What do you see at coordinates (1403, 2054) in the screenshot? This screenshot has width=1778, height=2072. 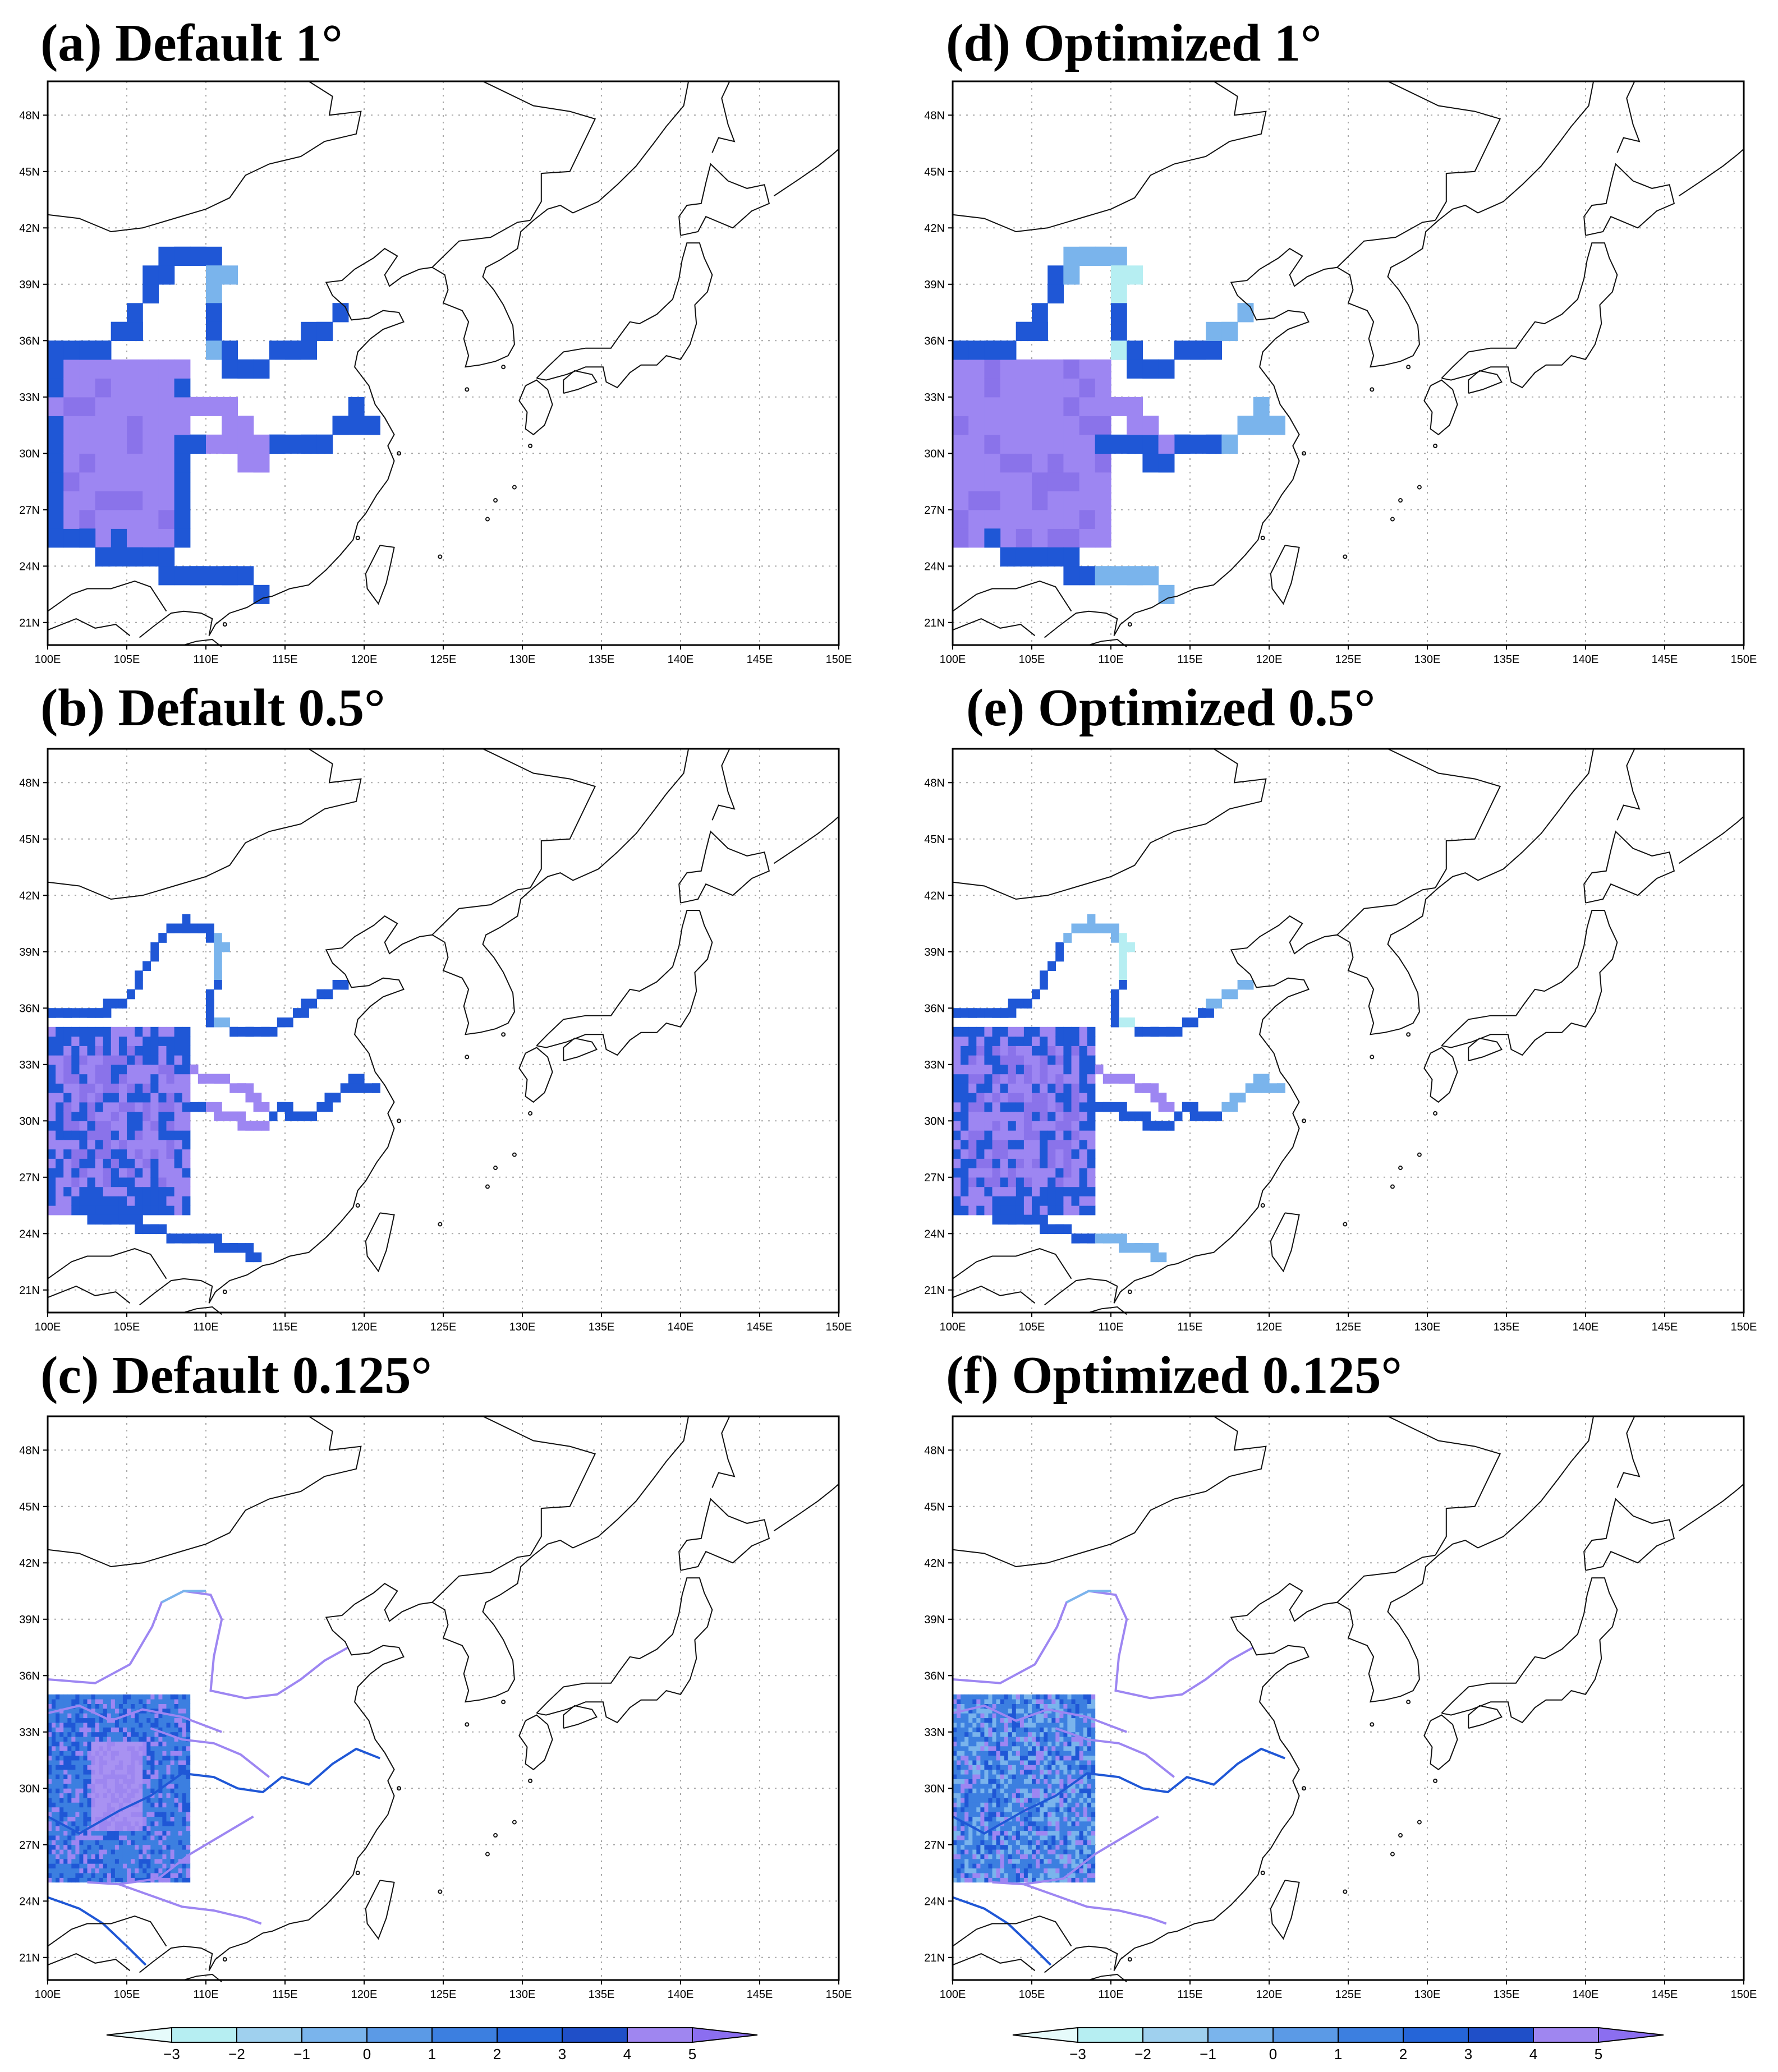 I see `colorbar-label: 2` at bounding box center [1403, 2054].